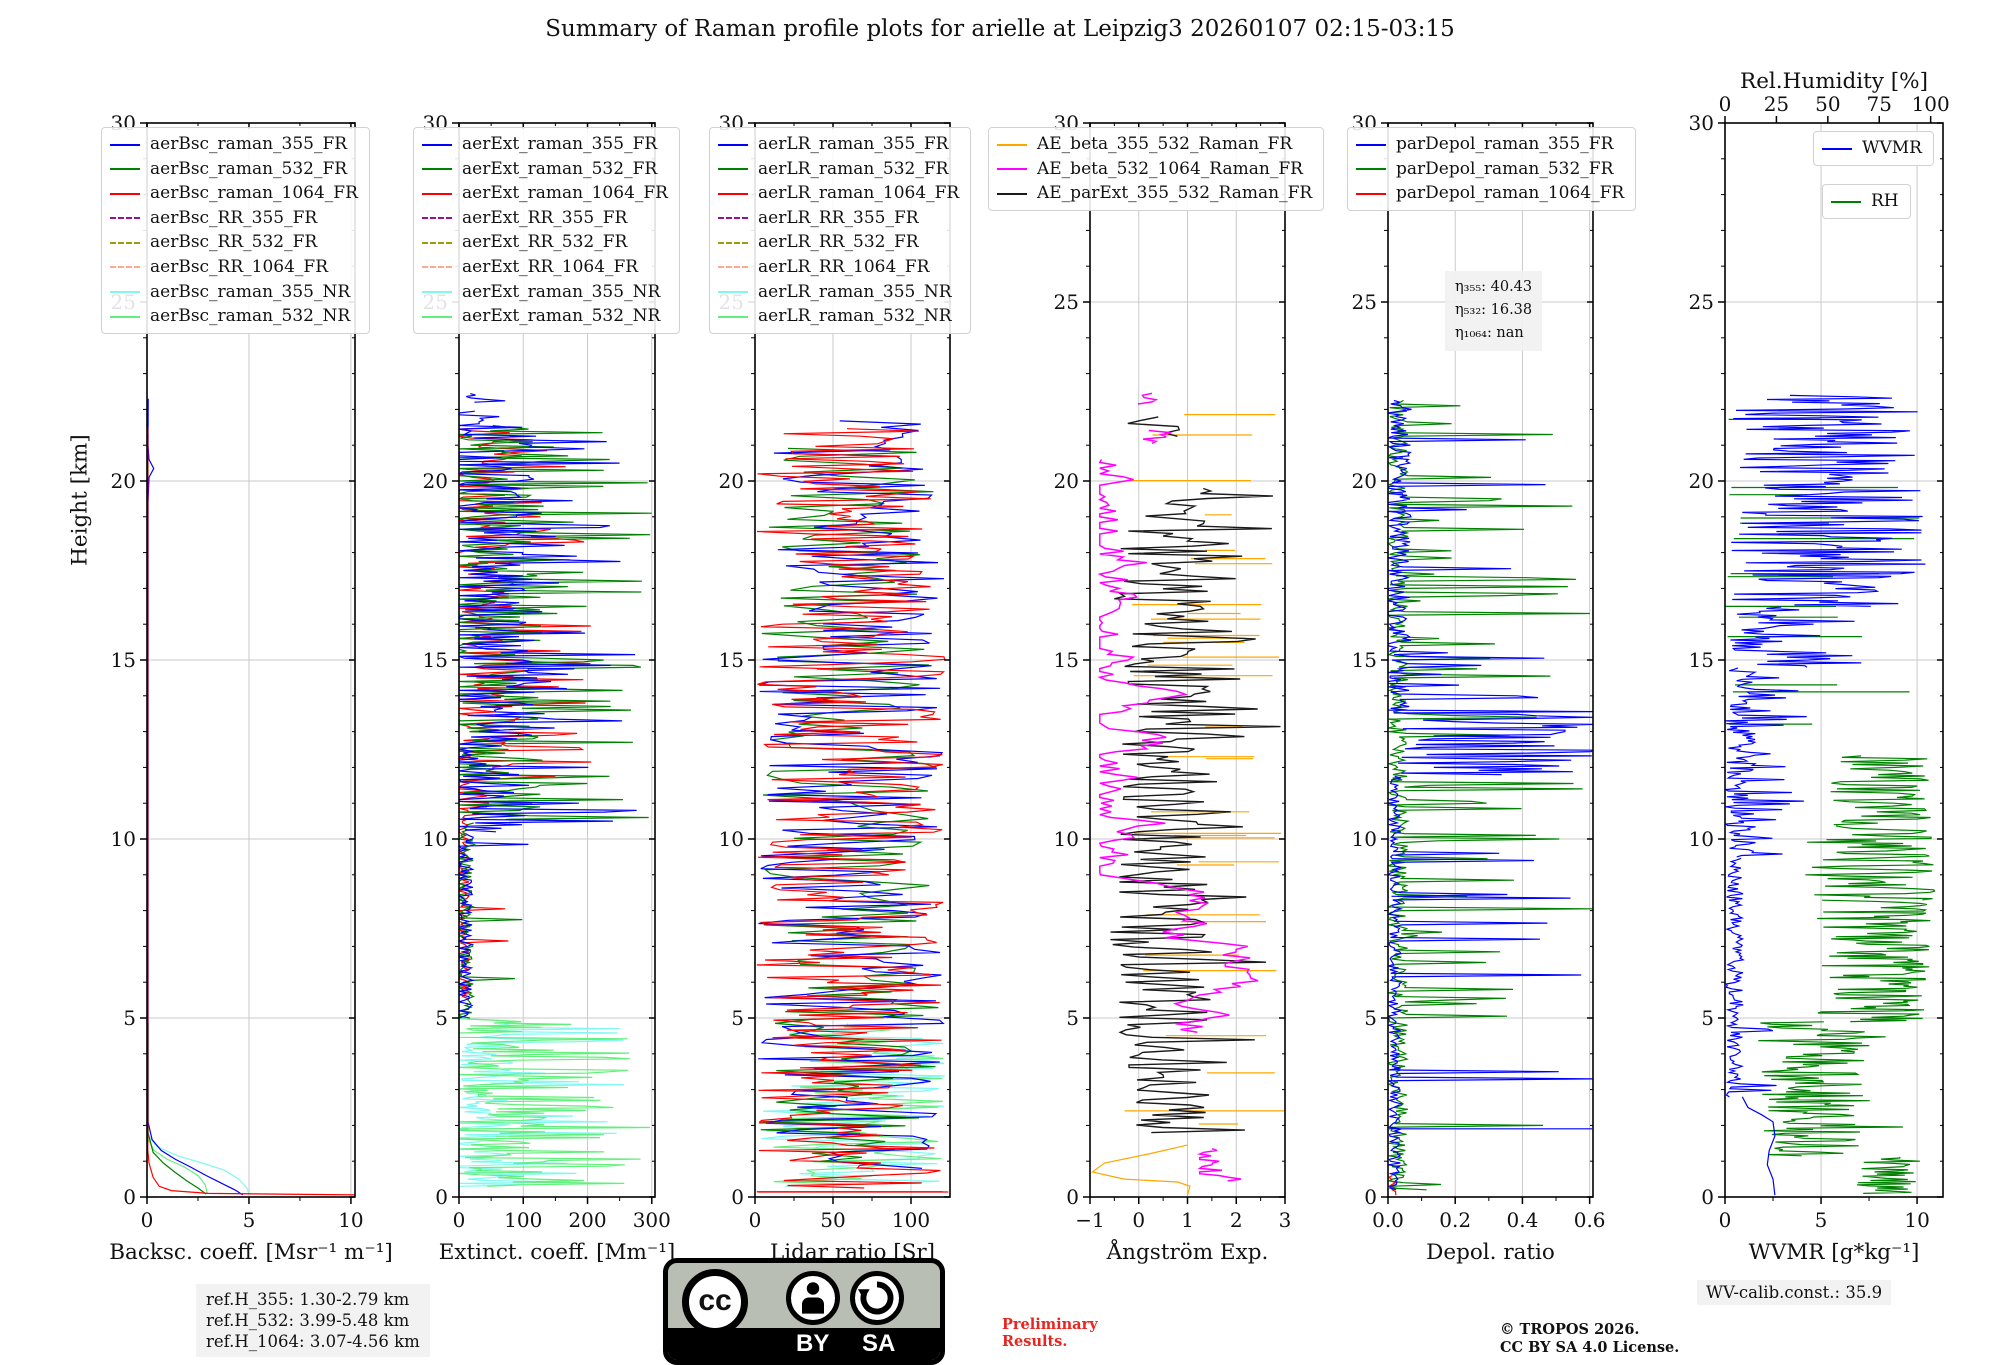 Image resolution: width=2000 pixels, height=1365 pixels. Describe the element at coordinates (1523, 1220) in the screenshot. I see `plot-primitive: 0.4` at that location.